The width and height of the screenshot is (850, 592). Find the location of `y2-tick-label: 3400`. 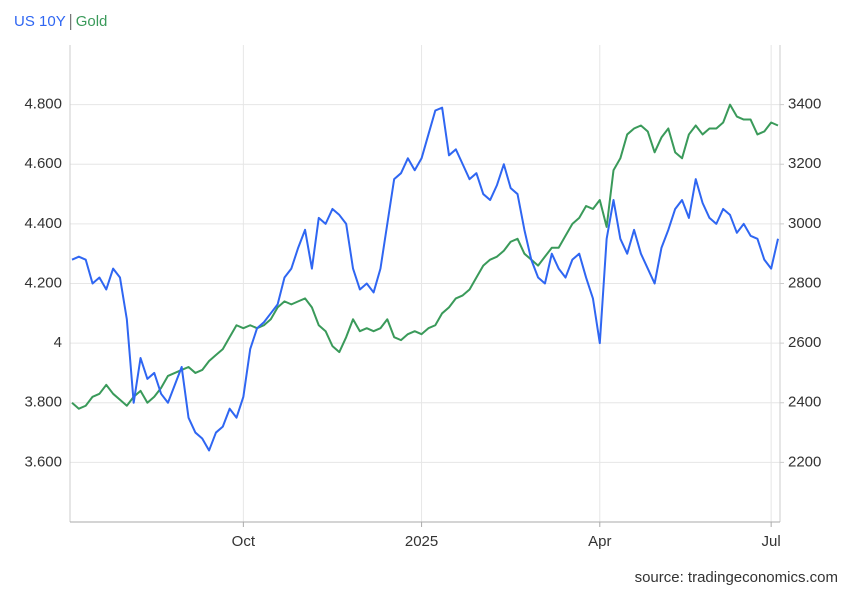

y2-tick-label: 3400 is located at coordinates (804, 104).